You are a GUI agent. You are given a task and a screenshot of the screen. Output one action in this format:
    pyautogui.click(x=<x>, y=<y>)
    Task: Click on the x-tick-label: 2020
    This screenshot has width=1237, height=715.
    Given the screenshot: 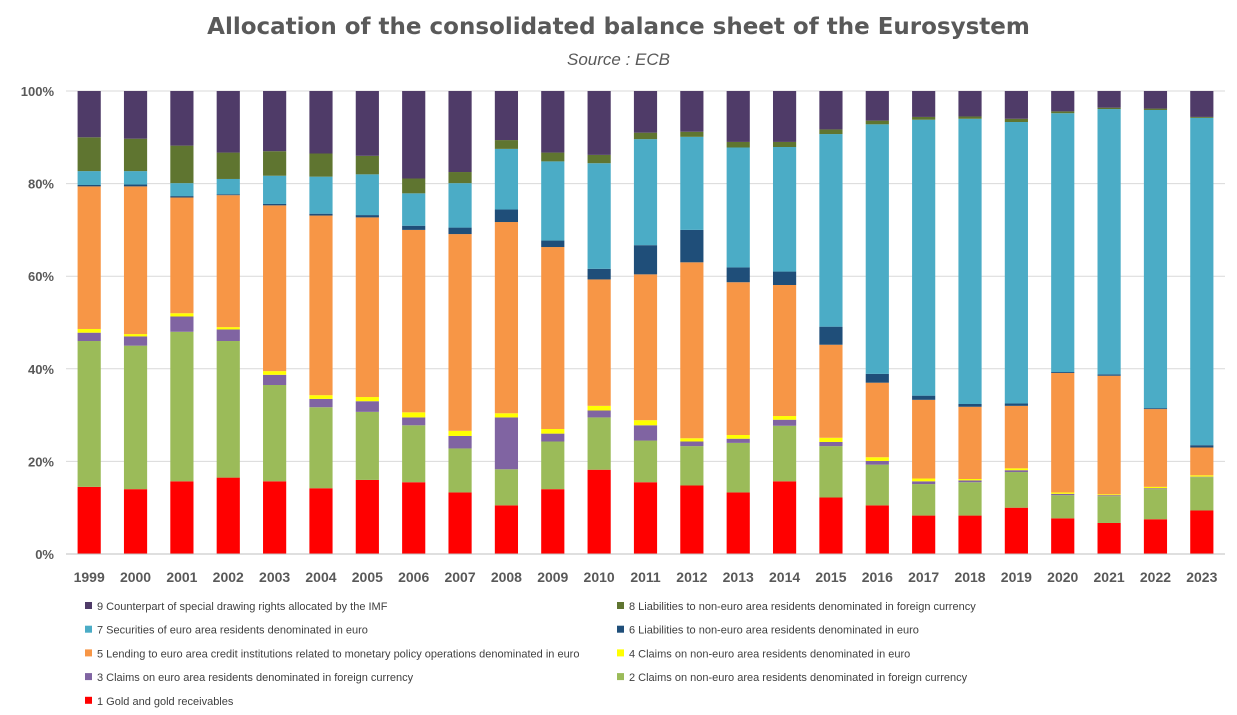 What is the action you would take?
    pyautogui.click(x=1062, y=577)
    